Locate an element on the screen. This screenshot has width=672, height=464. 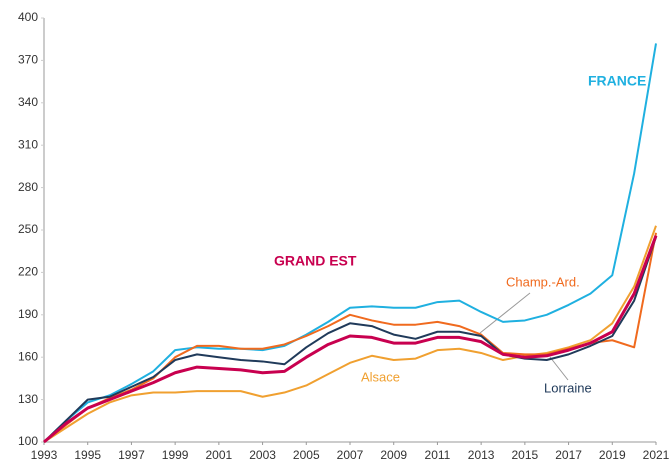
x-tick-label: 2011 is located at coordinates (438, 455).